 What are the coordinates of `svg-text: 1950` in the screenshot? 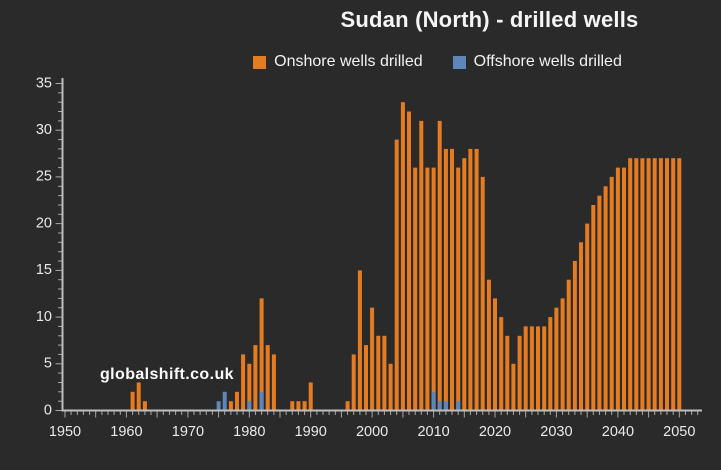 It's located at (65, 432).